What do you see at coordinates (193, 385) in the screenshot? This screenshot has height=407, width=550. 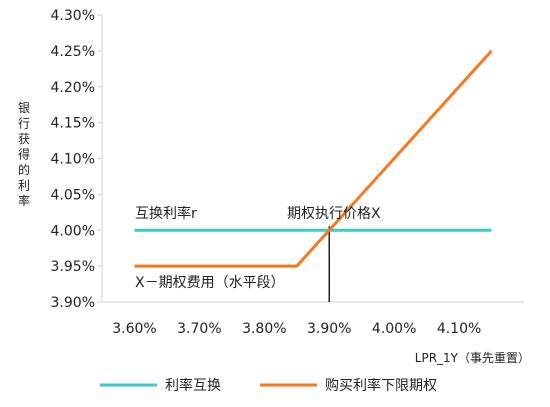 I see `legend-label: 利率互换` at bounding box center [193, 385].